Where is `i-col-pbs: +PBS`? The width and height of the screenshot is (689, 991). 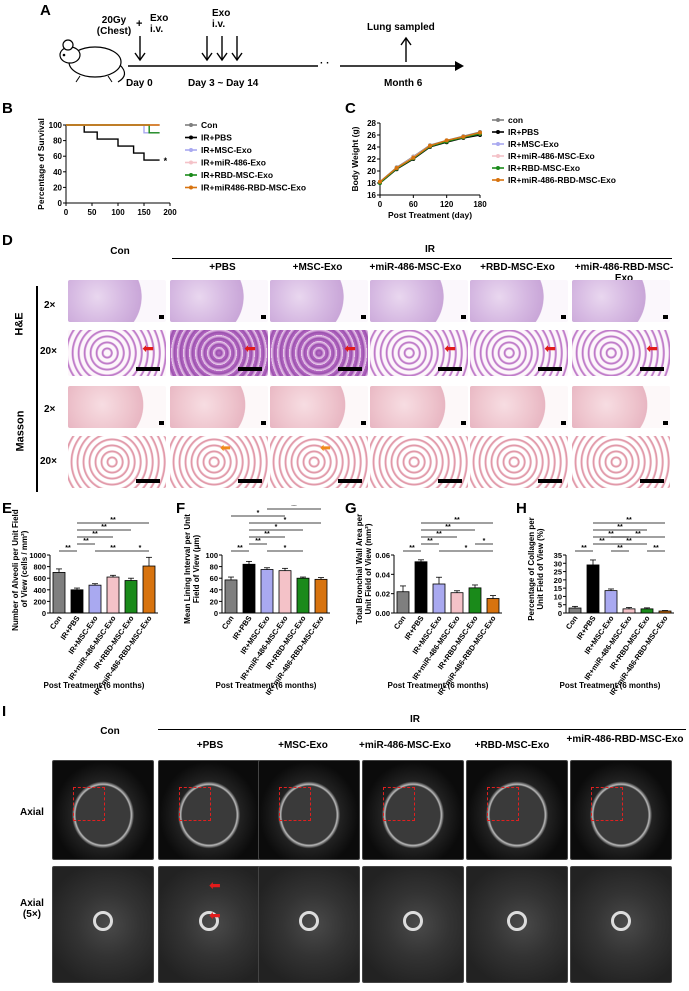
i-col-pbs: +PBS is located at coordinates (210, 745).